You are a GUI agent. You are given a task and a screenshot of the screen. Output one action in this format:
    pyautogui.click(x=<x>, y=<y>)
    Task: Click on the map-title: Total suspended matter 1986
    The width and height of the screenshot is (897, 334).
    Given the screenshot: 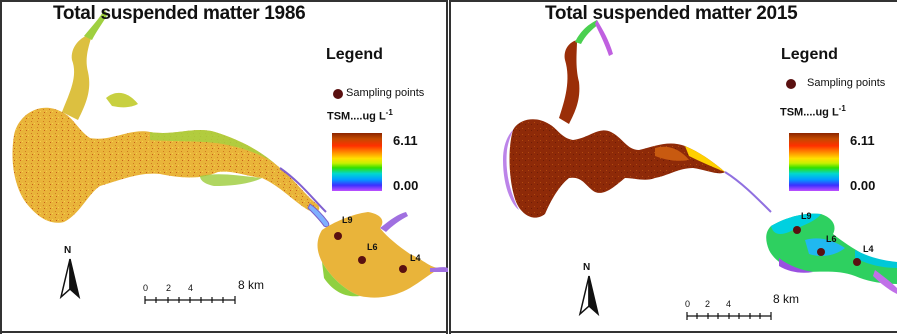 What is the action you would take?
    pyautogui.click(x=179, y=13)
    